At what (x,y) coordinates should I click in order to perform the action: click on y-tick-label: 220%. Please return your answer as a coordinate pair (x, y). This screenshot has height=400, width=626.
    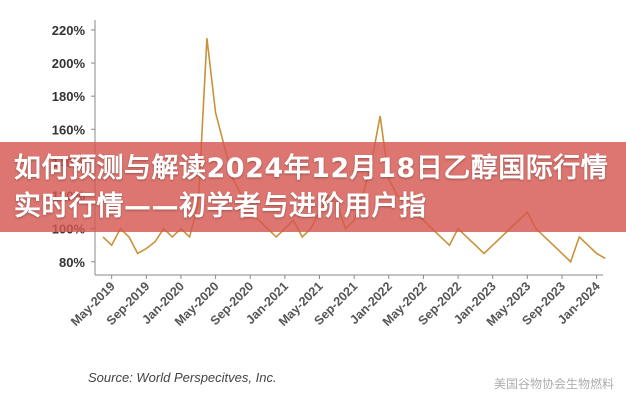
    Looking at the image, I should click on (69, 30).